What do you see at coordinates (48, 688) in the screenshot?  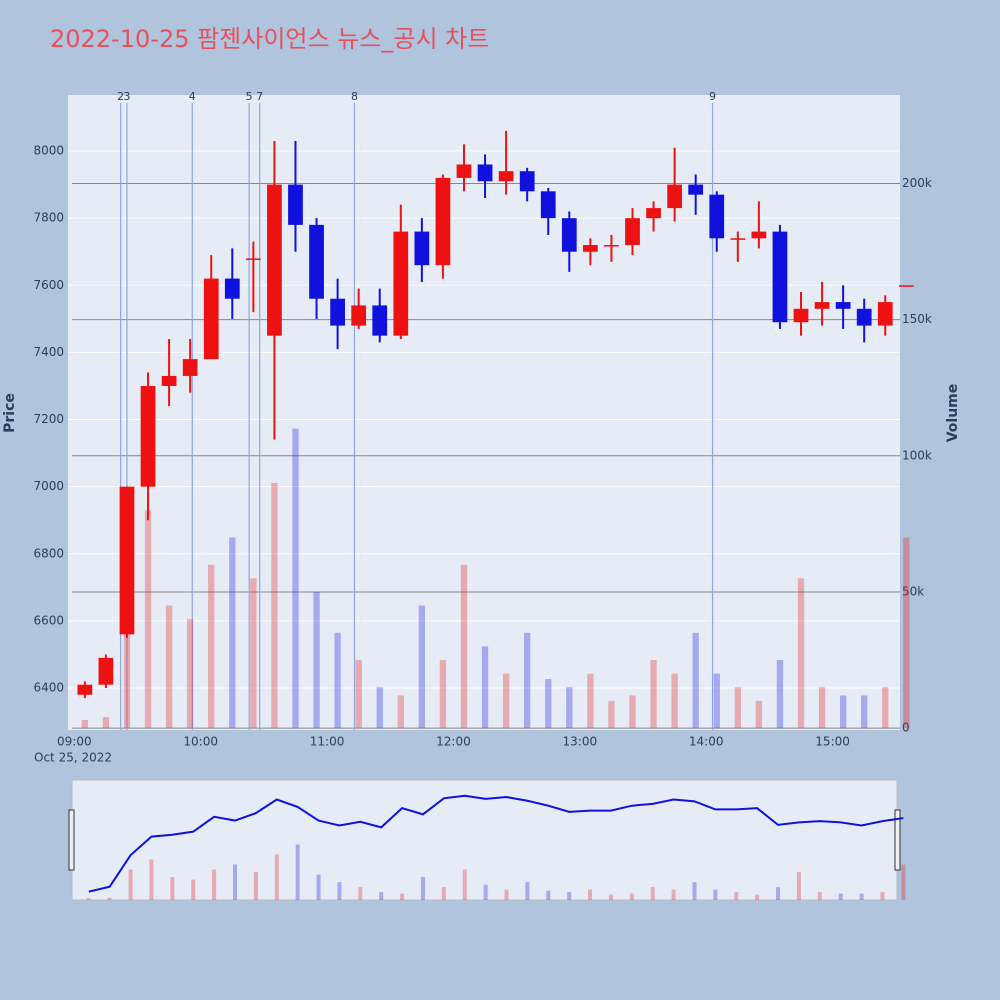 I see `y-tick-label: 6400` at bounding box center [48, 688].